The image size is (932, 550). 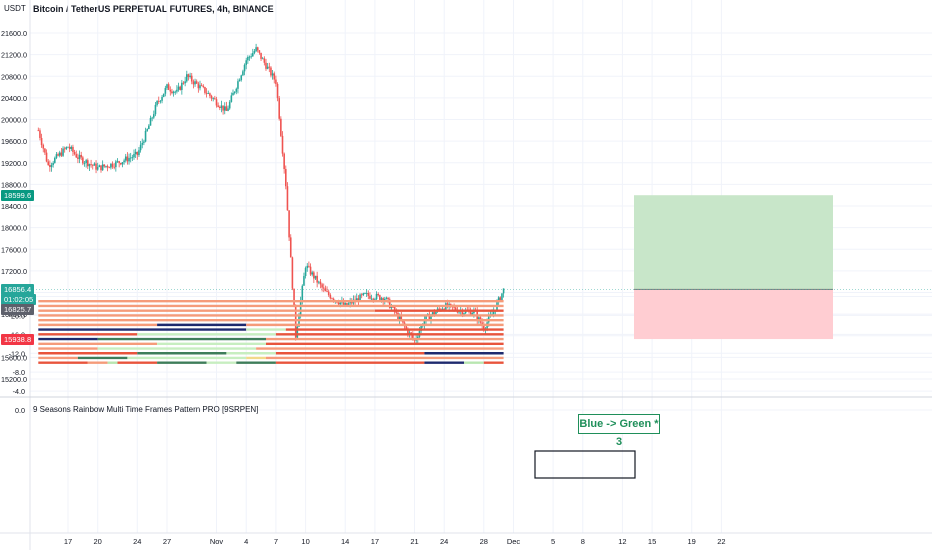 I want to click on y-tick-label: 18800.0, so click(x=14, y=184).